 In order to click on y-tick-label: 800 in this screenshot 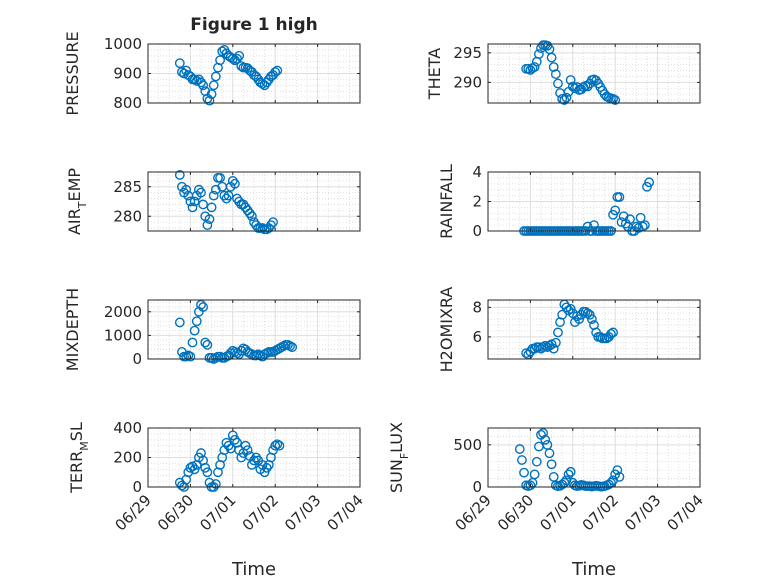, I will do `click(127, 103)`.